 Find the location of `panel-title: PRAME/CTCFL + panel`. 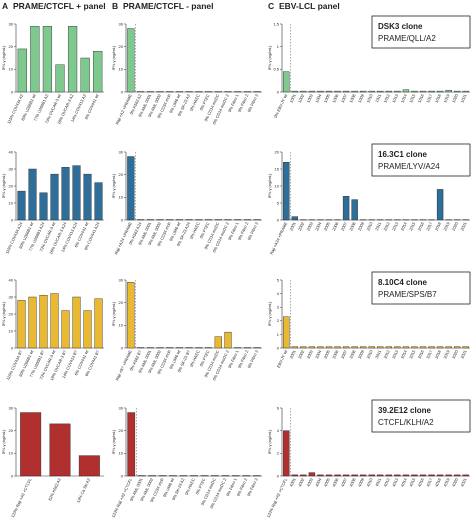

panel-title: PRAME/CTCFL + panel is located at coordinates (59, 6).